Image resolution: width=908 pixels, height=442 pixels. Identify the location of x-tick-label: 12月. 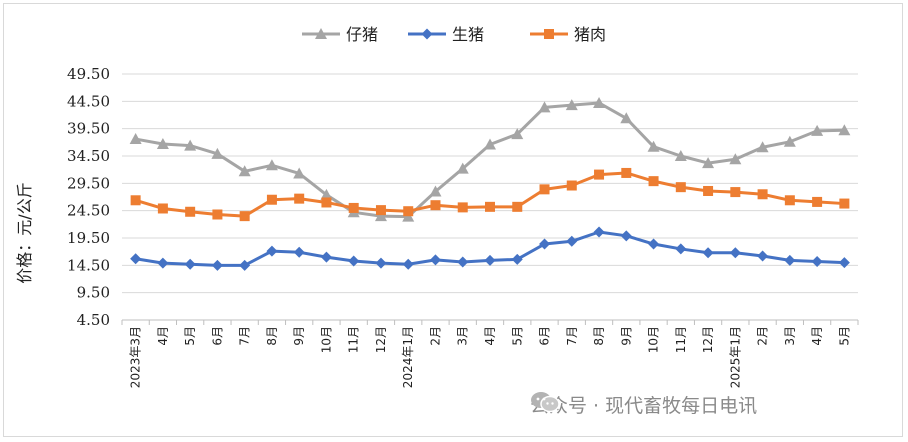
(381, 339).